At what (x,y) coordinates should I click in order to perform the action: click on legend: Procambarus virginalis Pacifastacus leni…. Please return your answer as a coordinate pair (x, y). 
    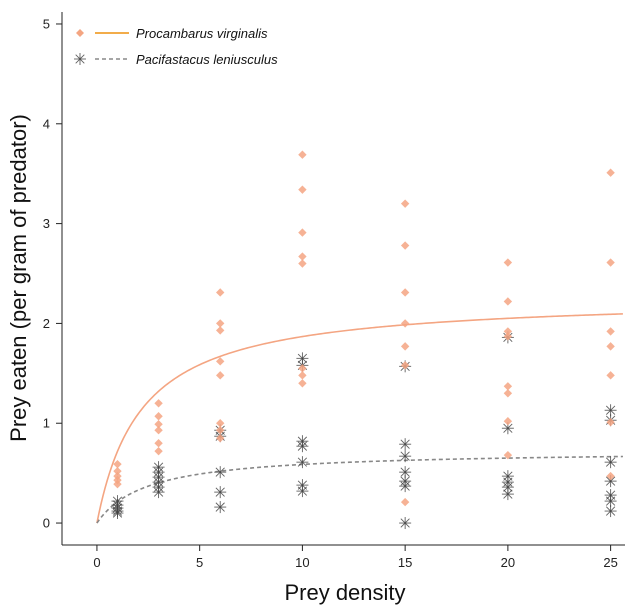
    Looking at the image, I should click on (176, 46).